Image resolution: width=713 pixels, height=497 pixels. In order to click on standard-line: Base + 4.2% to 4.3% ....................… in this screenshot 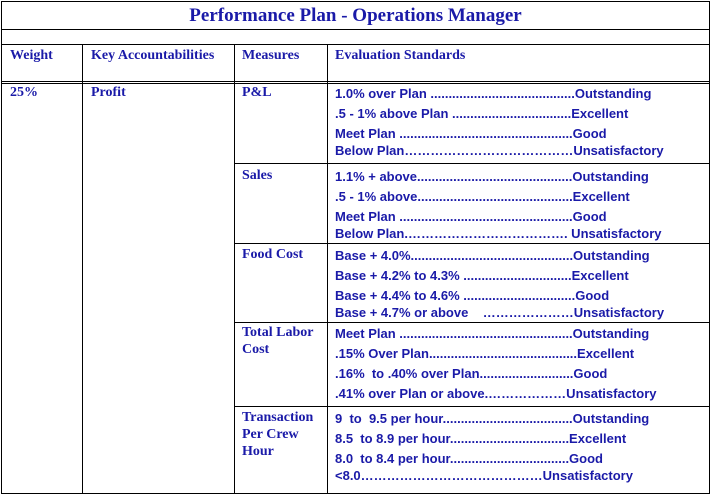, I will do `click(482, 275)`.